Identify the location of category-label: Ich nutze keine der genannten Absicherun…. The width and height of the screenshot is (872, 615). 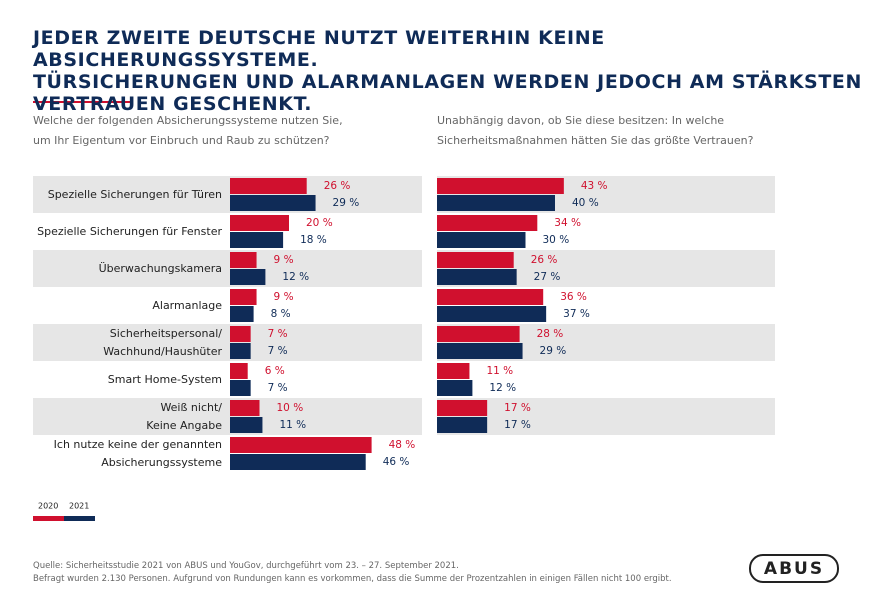
(137, 453).